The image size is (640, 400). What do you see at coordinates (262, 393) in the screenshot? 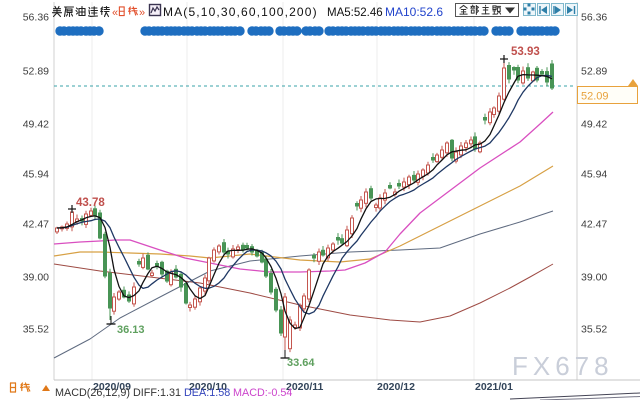
I see `svg-text: MACD:-0.54` at bounding box center [262, 393].